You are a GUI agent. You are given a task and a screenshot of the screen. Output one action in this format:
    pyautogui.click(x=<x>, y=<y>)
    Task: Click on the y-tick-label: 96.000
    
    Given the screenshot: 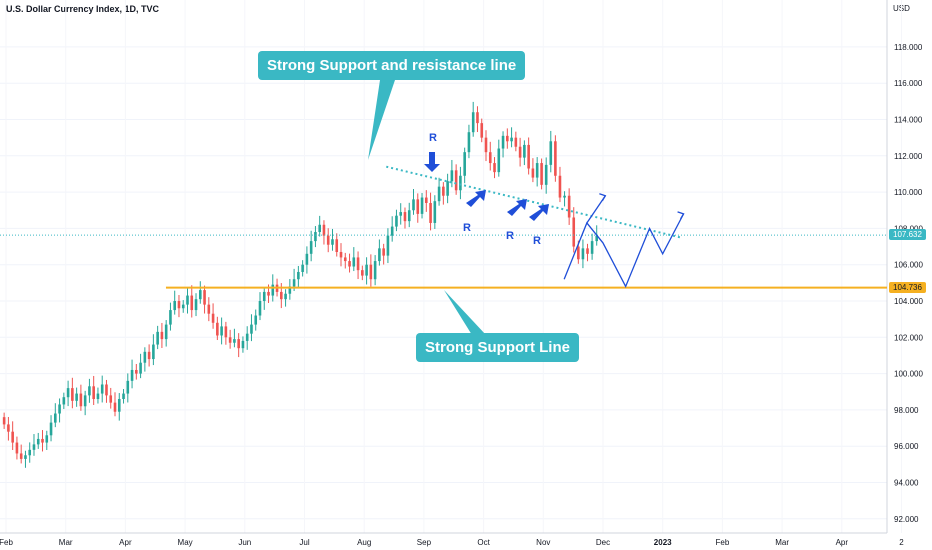 What is the action you would take?
    pyautogui.click(x=906, y=446)
    